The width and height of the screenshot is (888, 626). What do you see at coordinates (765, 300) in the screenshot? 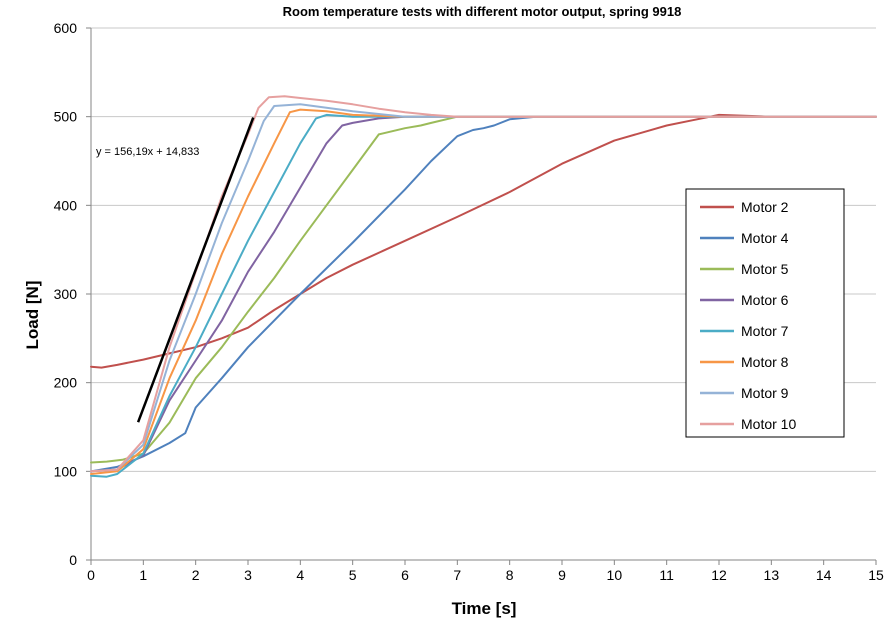
I see `legend-label: Motor 6` at bounding box center [765, 300].